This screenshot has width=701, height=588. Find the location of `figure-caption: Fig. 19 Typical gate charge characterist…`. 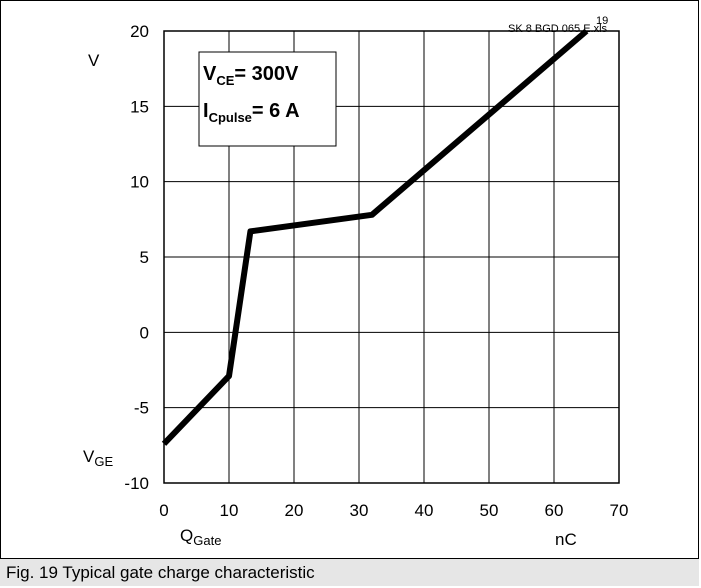

figure-caption: Fig. 19 Typical gate charge characterist… is located at coordinates (349, 572).